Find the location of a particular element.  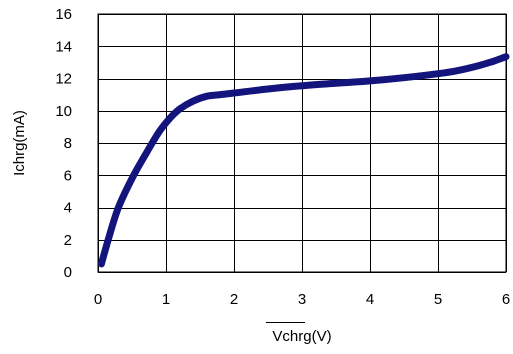

y-tick-labels: 0 2 4 6 8 10 12 14 16 is located at coordinates (63, 143).